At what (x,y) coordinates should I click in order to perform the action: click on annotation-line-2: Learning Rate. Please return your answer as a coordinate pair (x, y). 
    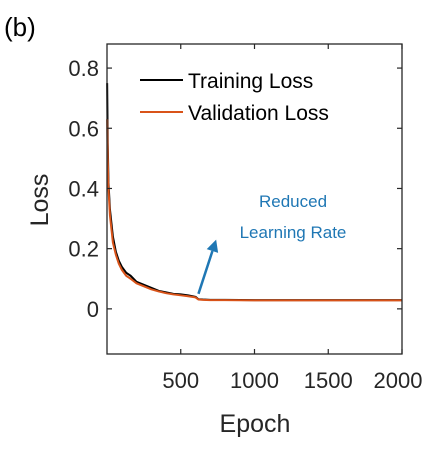
    Looking at the image, I should click on (293, 232).